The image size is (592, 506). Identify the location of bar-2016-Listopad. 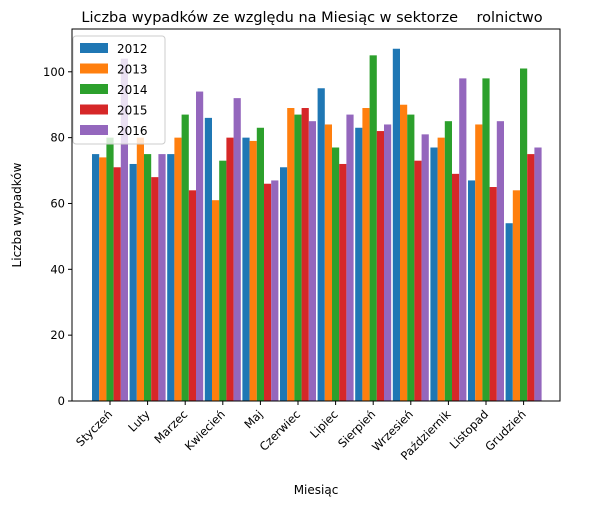
(500, 261).